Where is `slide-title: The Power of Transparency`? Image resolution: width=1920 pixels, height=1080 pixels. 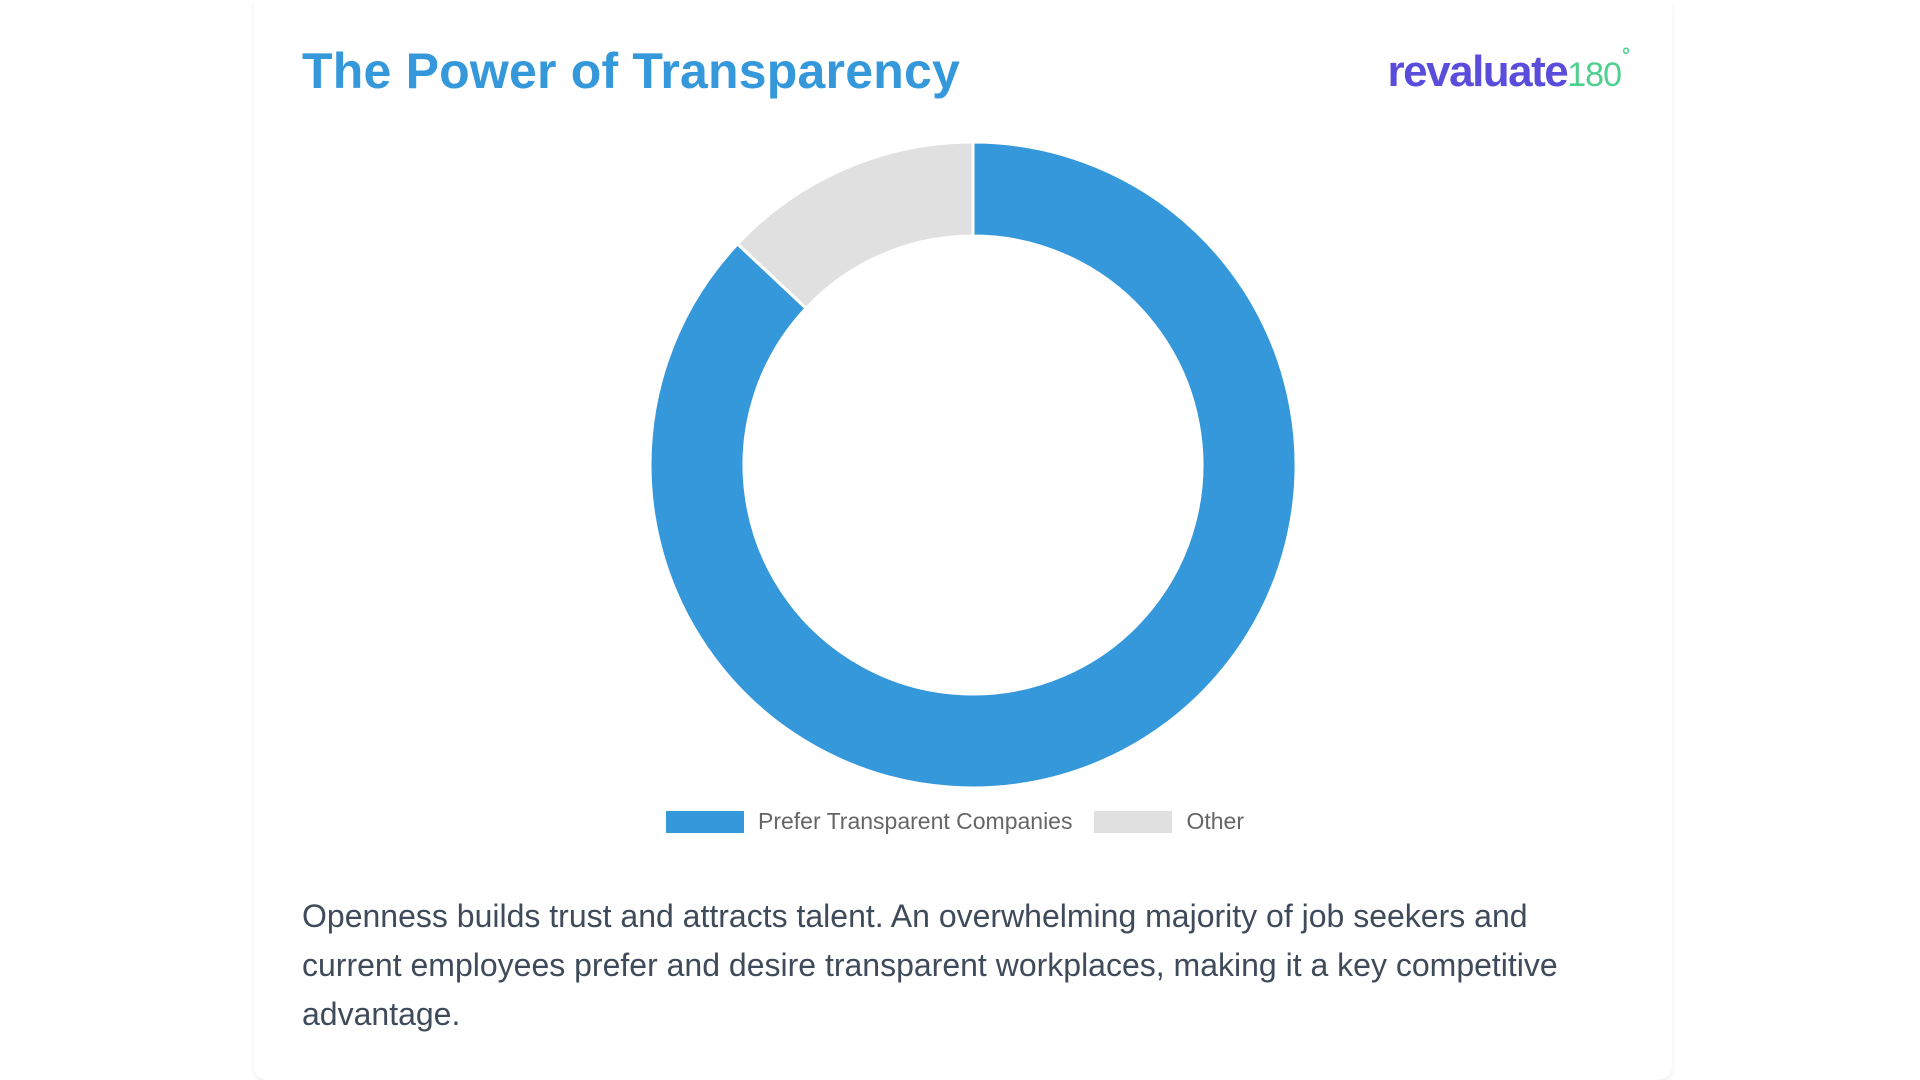
slide-title: The Power of Transparency is located at coordinates (631, 71).